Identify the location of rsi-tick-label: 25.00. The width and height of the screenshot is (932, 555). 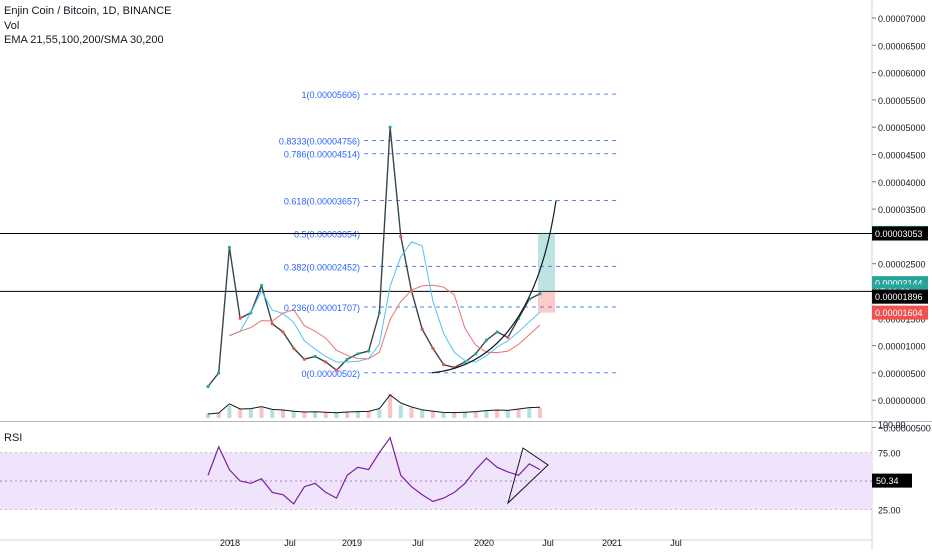
(889, 511).